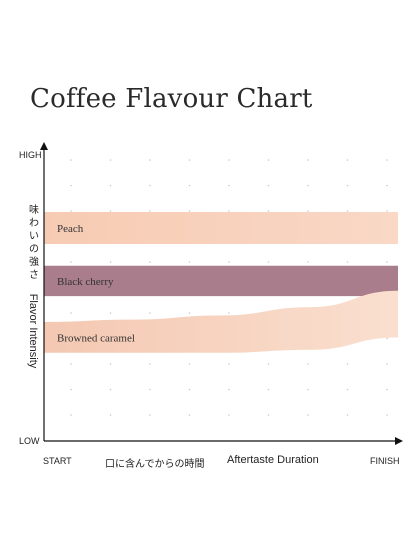 This screenshot has height=555, width=416. Describe the element at coordinates (273, 460) in the screenshot. I see `x-axis-label: Aftertaste Duration` at that location.